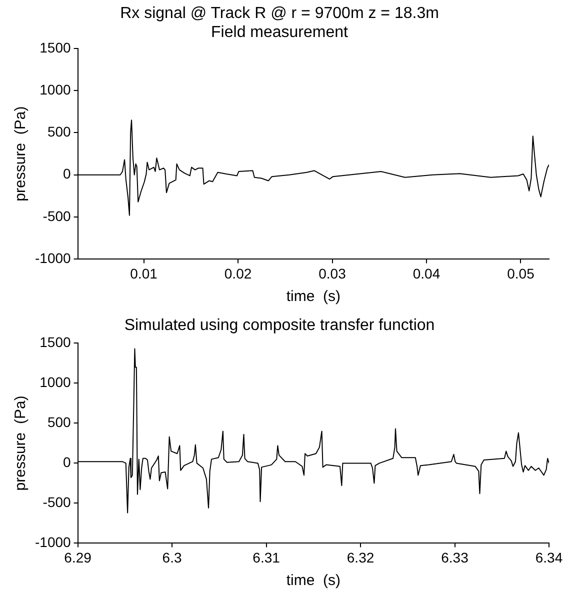 The height and width of the screenshot is (596, 569). I want to click on x-tick-label: 6.33, so click(455, 557).